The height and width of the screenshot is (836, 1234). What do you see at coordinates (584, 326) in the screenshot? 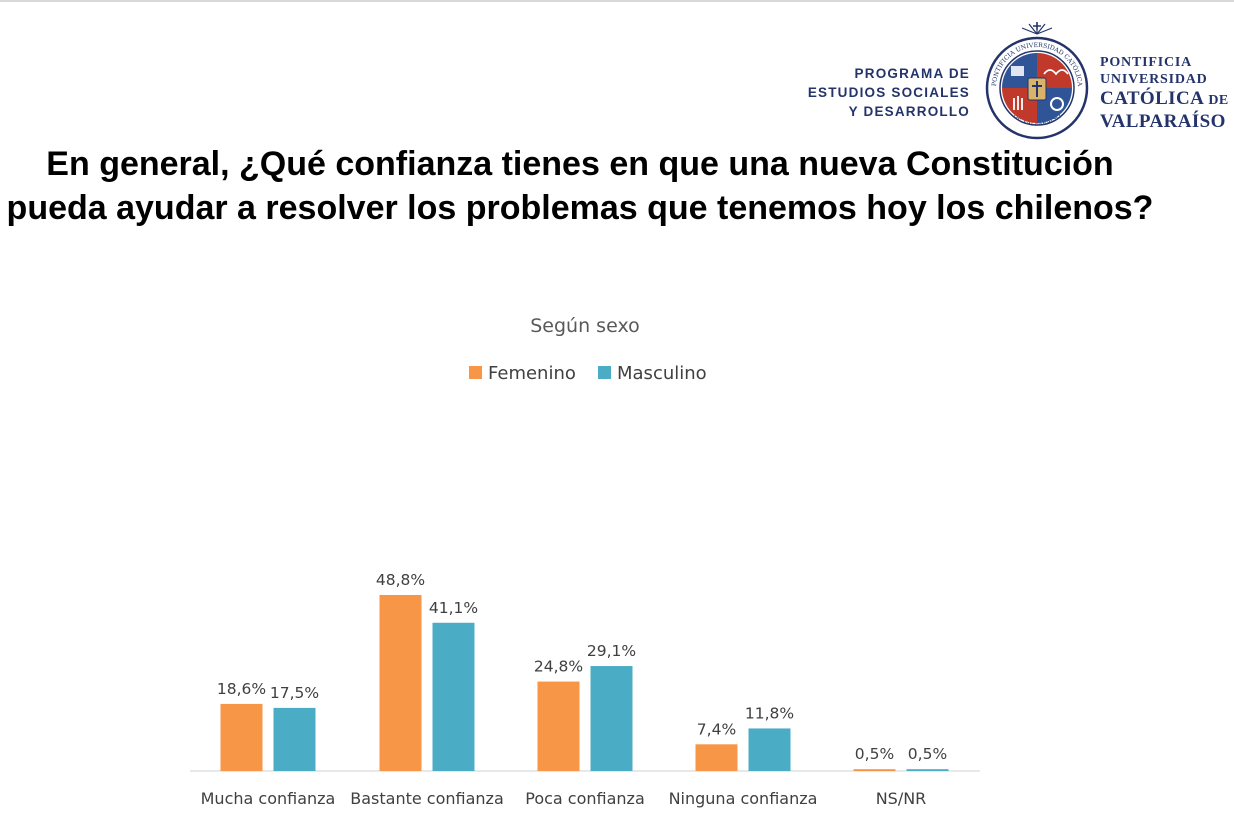
I see `chart-title: Según sexo` at bounding box center [584, 326].